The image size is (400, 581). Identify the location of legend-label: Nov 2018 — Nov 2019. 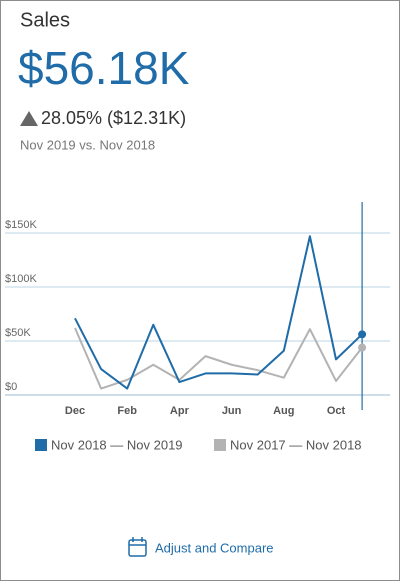
(117, 444).